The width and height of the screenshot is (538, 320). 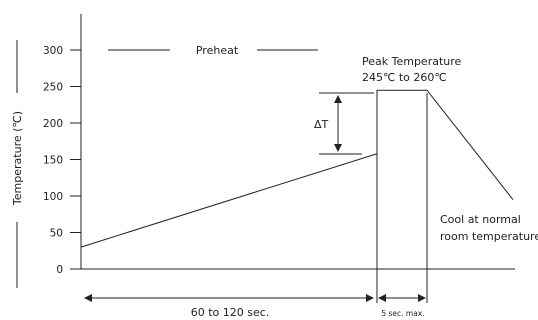 What do you see at coordinates (412, 61) in the screenshot?
I see `peak-temp-line1: Peak Temperature` at bounding box center [412, 61].